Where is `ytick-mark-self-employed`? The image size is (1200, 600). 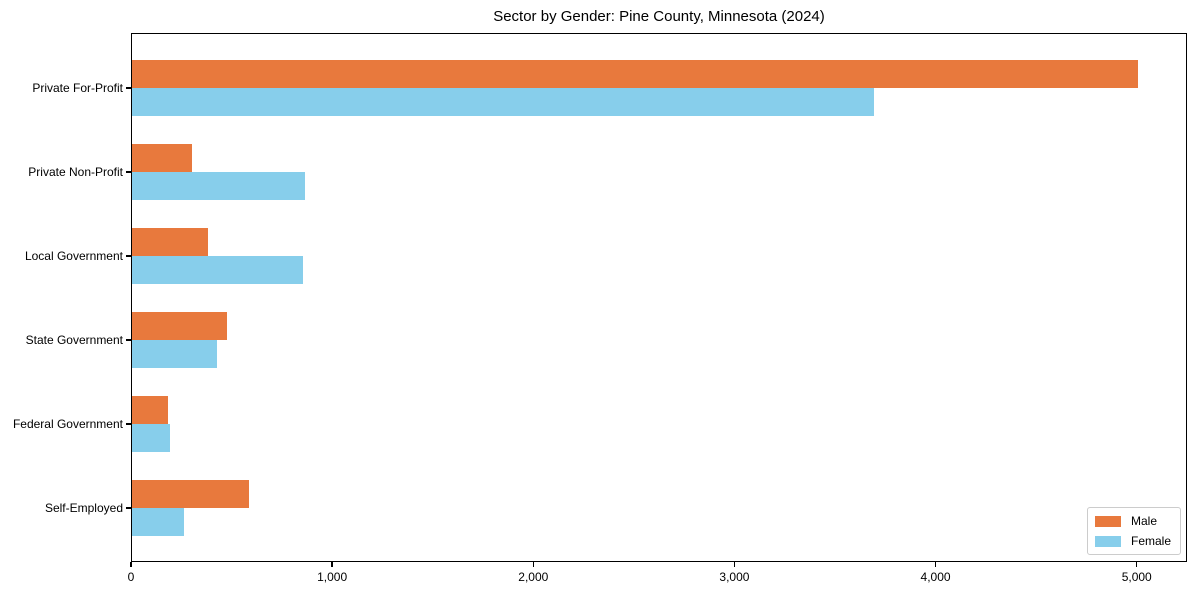
ytick-mark-self-employed is located at coordinates (128, 508).